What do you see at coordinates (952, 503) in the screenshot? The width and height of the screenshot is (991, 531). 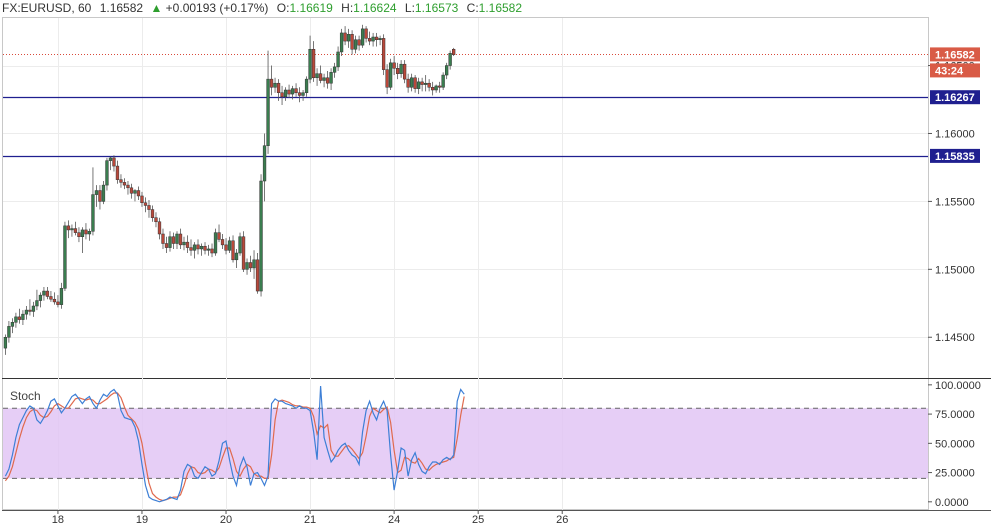 I see `stoch-tick-label: 0.0000` at bounding box center [952, 503].